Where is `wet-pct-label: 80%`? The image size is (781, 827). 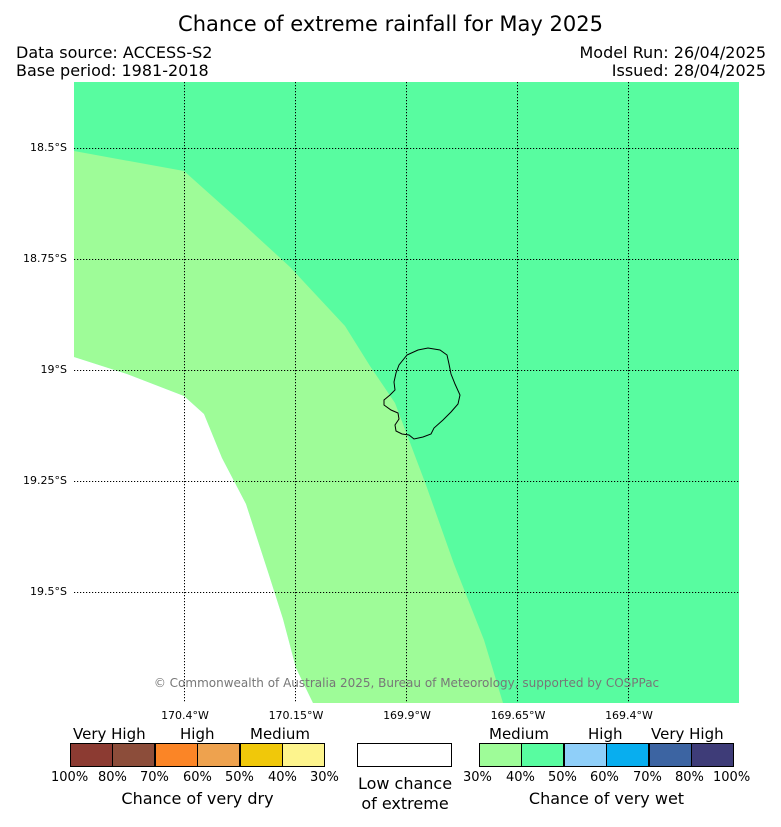 wet-pct-label: 80% is located at coordinates (689, 777).